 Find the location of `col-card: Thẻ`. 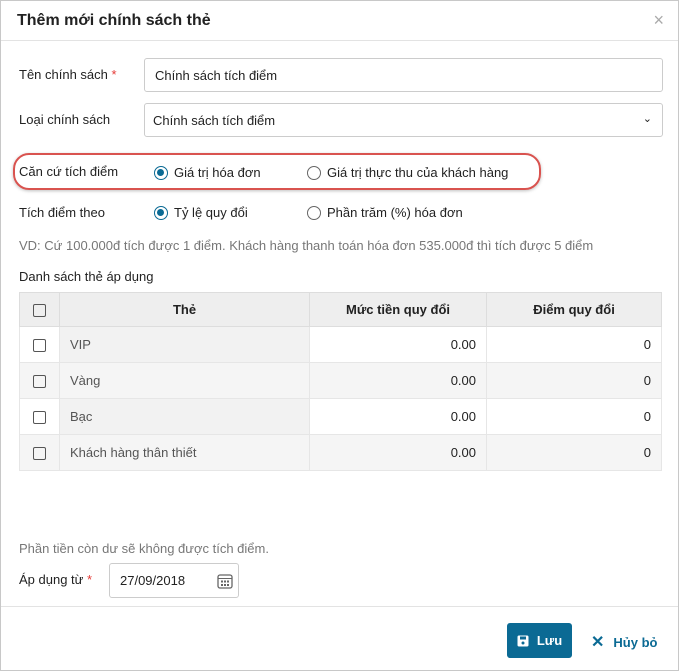

col-card: Thẻ is located at coordinates (184, 309).